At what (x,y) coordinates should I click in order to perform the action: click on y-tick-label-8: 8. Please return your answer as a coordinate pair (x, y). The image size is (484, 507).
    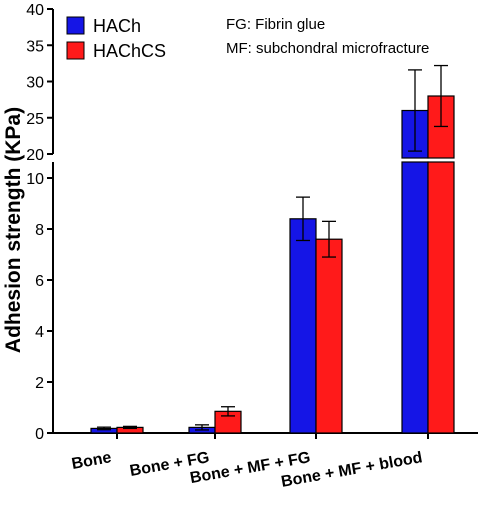
    Looking at the image, I should click on (39, 230).